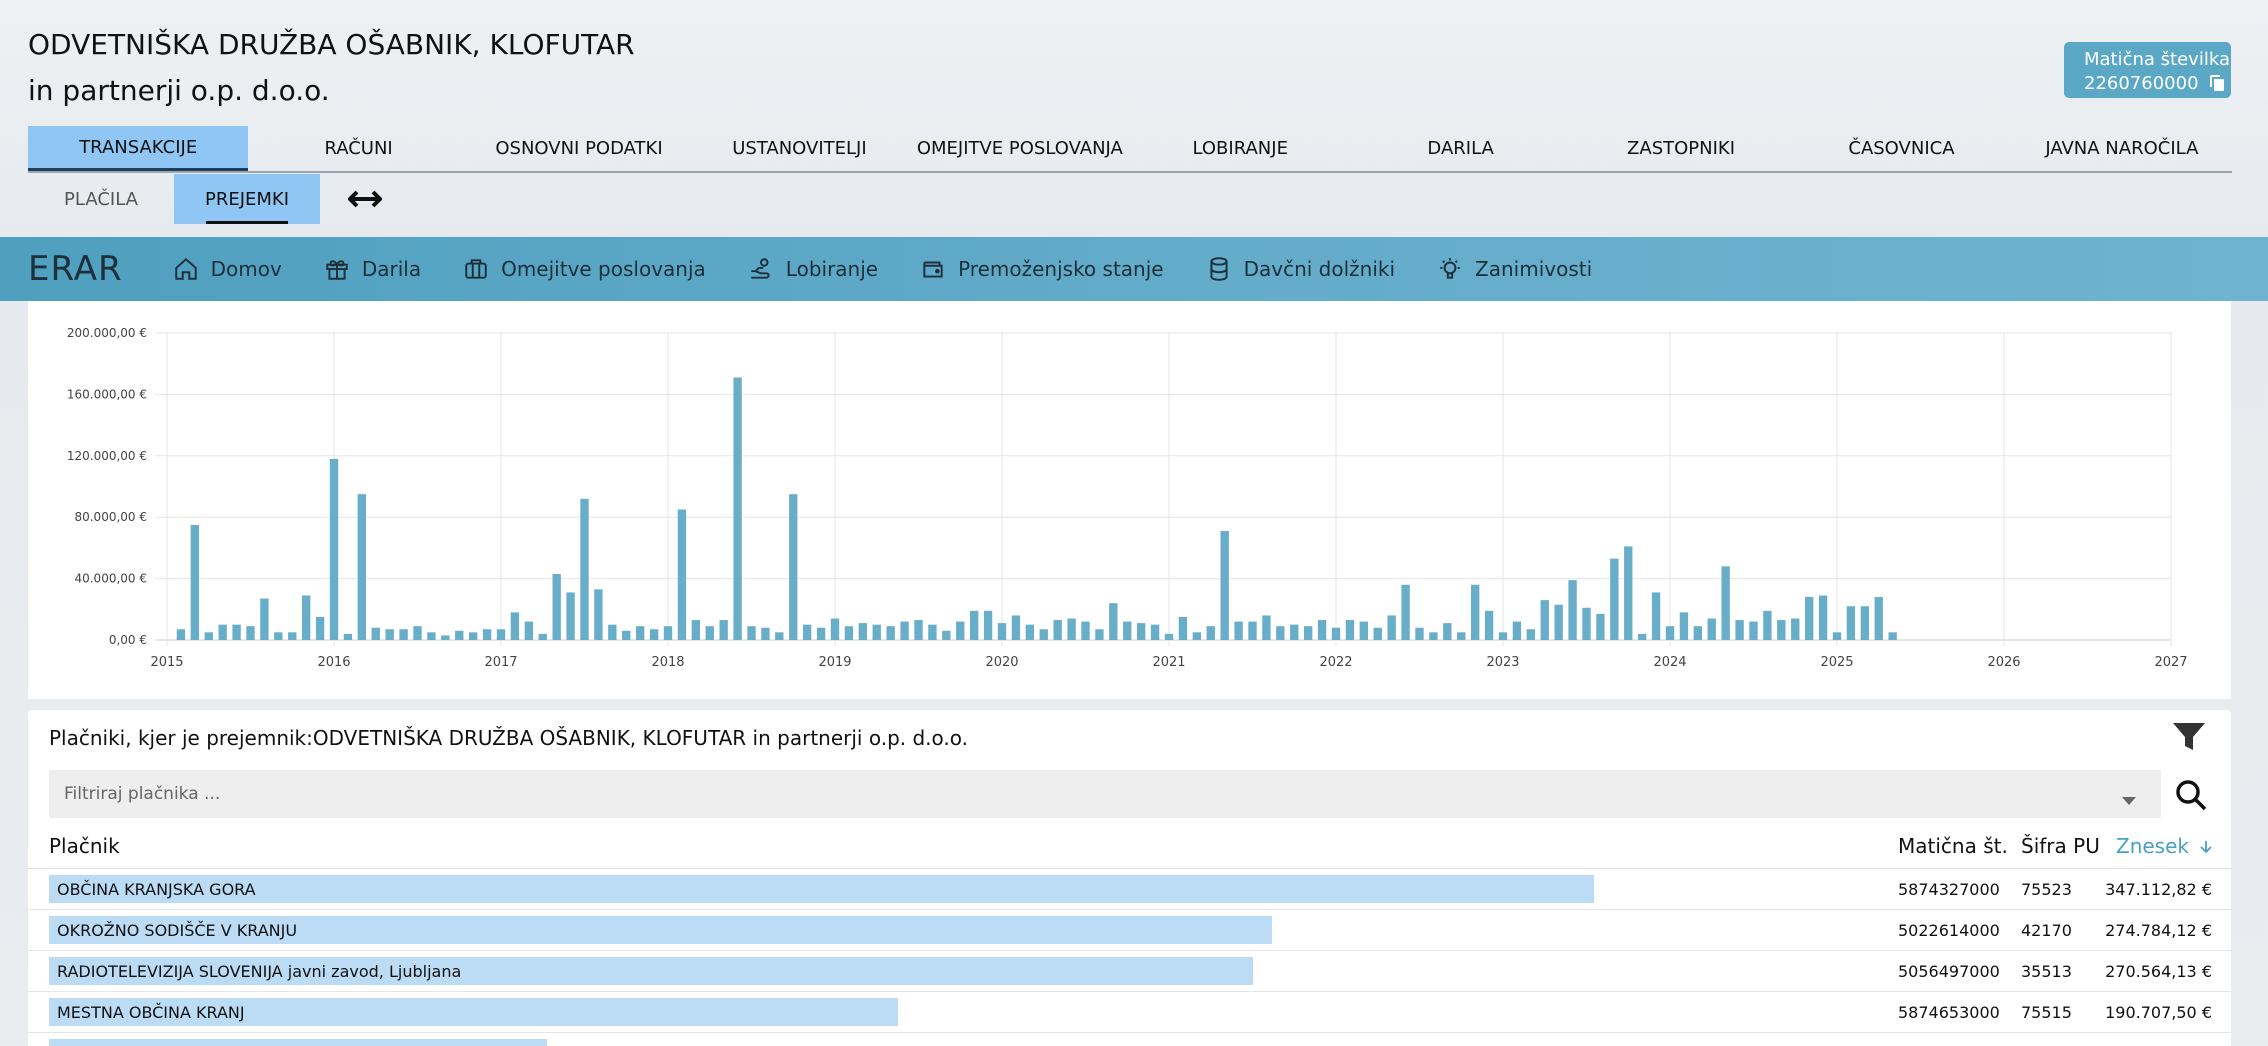 This screenshot has width=2268, height=1046. Describe the element at coordinates (185, 268) in the screenshot. I see `home-icon` at that location.